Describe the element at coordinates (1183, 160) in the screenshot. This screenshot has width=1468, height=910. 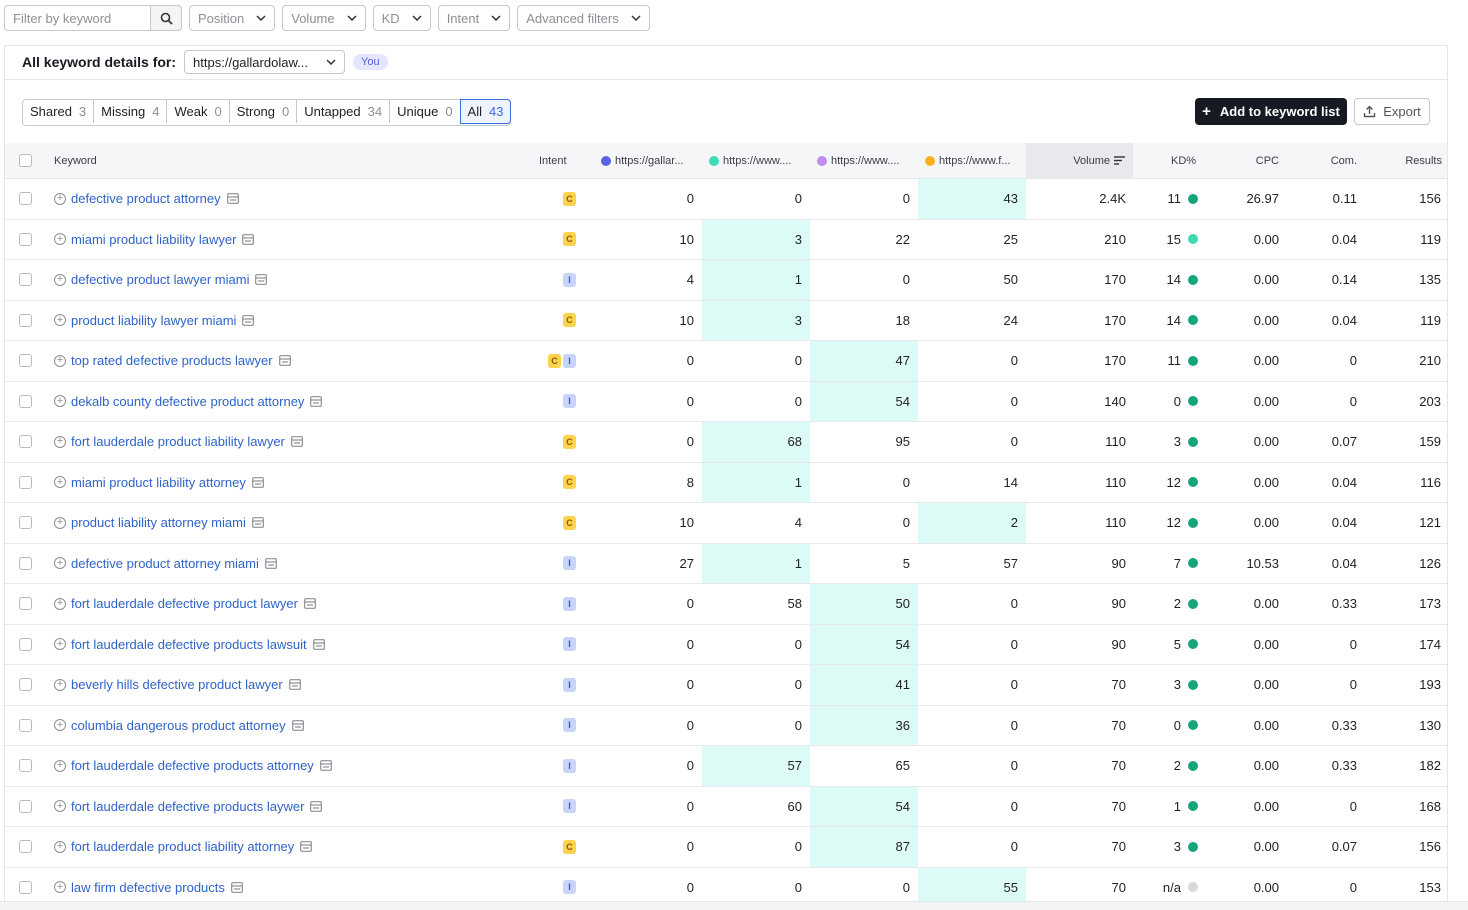
I see `column-kd: KD%` at that location.